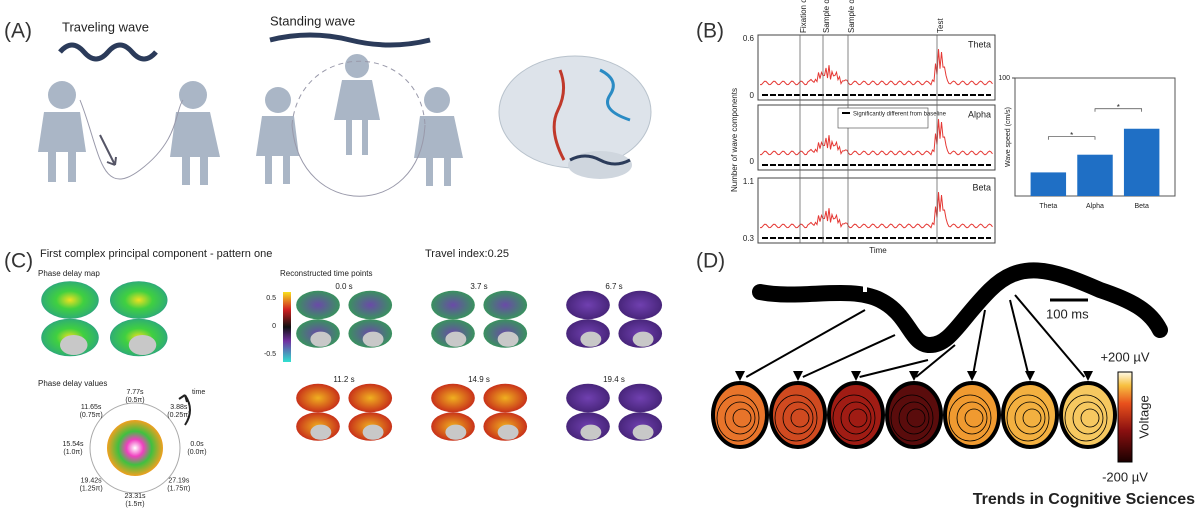 This screenshot has width=1200, height=514. What do you see at coordinates (1143, 416) in the screenshot?
I see `colorbar-label: Voltage` at bounding box center [1143, 416].